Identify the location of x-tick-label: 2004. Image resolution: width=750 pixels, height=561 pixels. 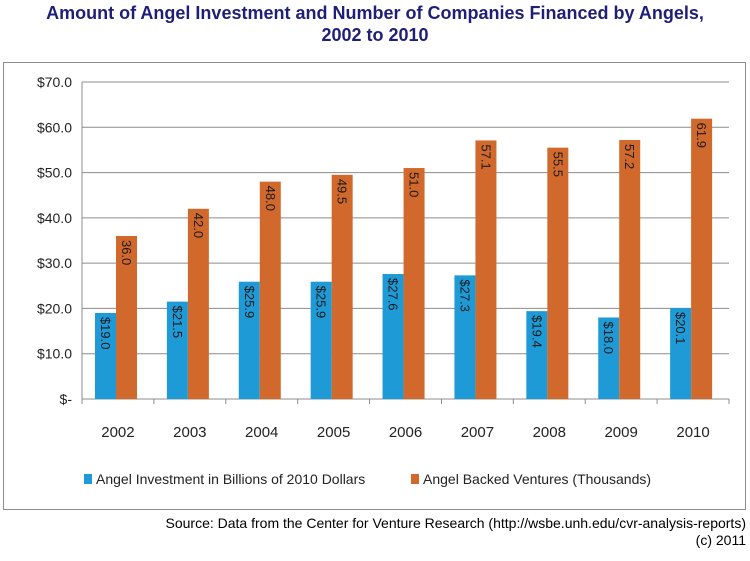
(261, 432).